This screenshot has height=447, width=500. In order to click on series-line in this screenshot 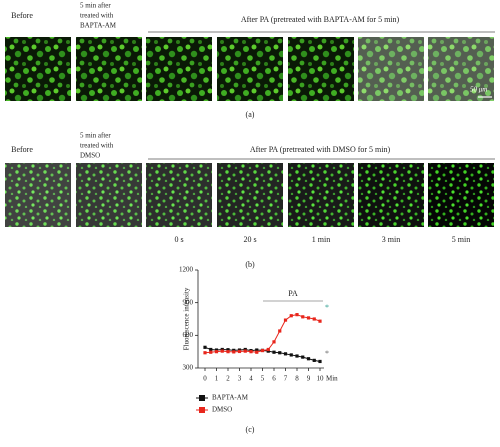, I will do `click(262, 334)`.